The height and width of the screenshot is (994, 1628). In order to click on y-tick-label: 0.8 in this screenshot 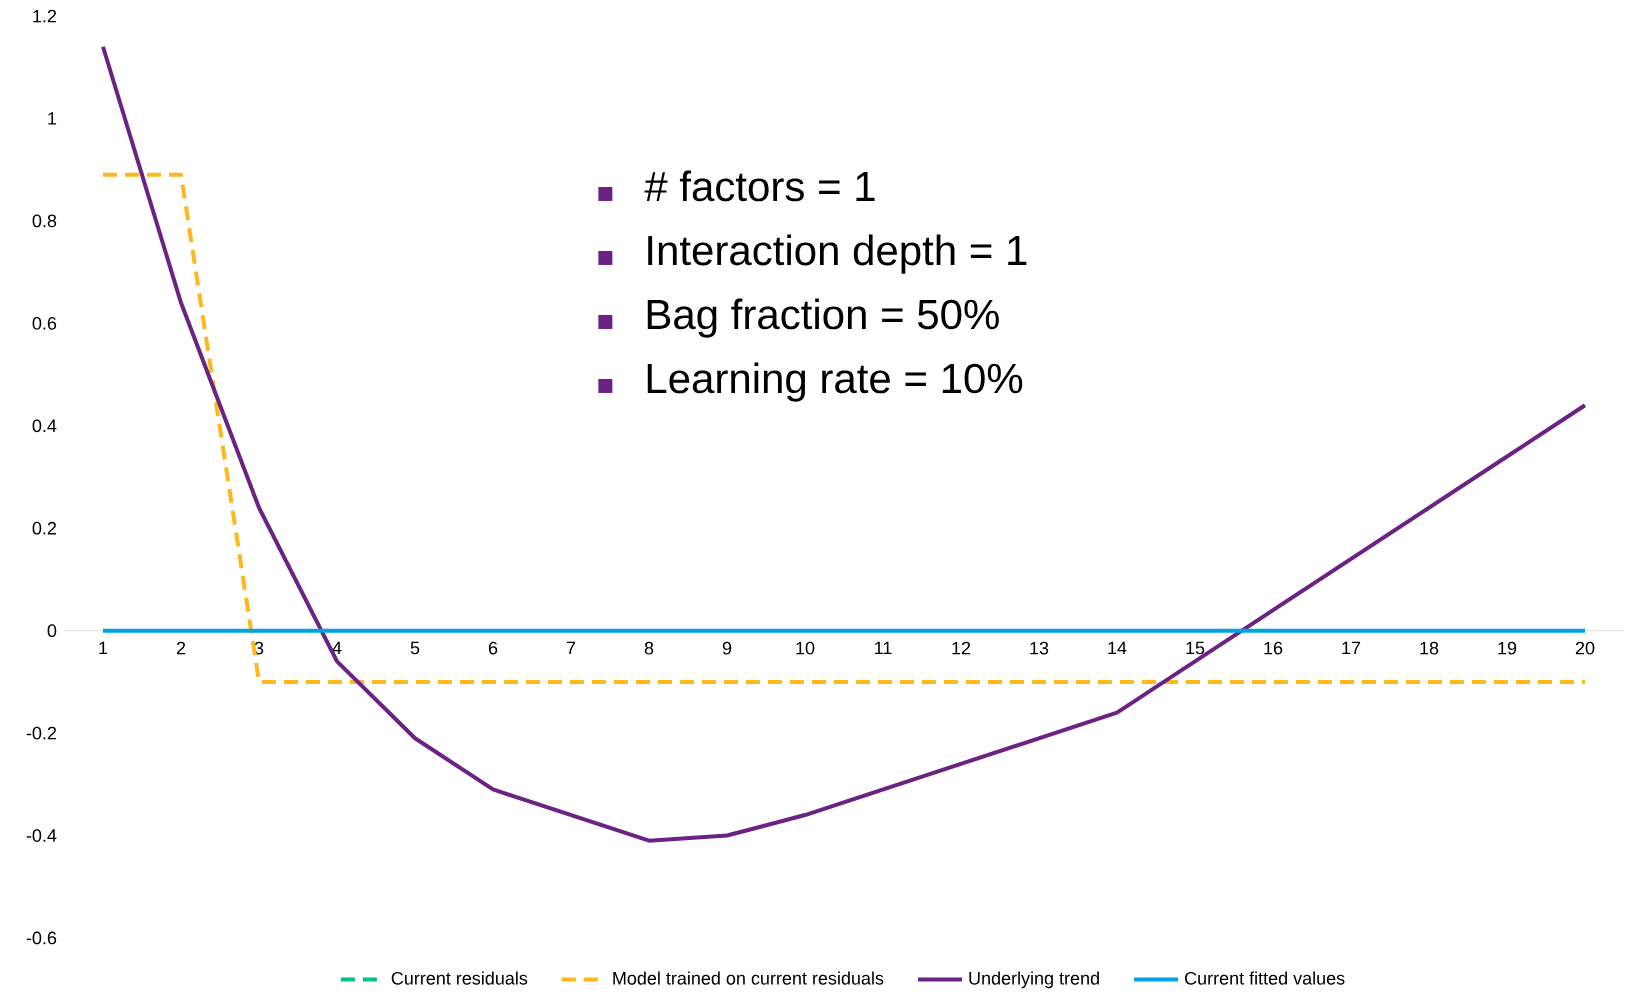, I will do `click(44, 221)`.